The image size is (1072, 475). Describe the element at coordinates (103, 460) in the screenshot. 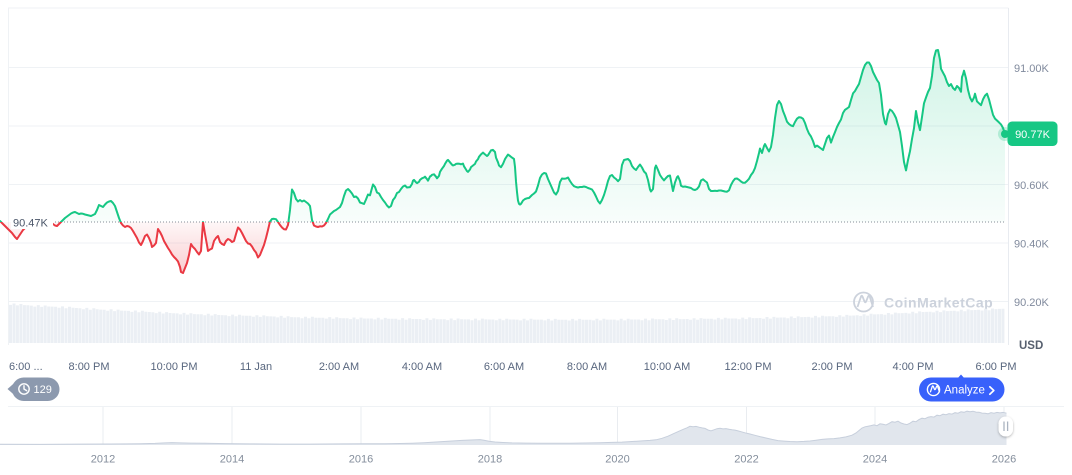

I see `svg-text: 2012` at that location.